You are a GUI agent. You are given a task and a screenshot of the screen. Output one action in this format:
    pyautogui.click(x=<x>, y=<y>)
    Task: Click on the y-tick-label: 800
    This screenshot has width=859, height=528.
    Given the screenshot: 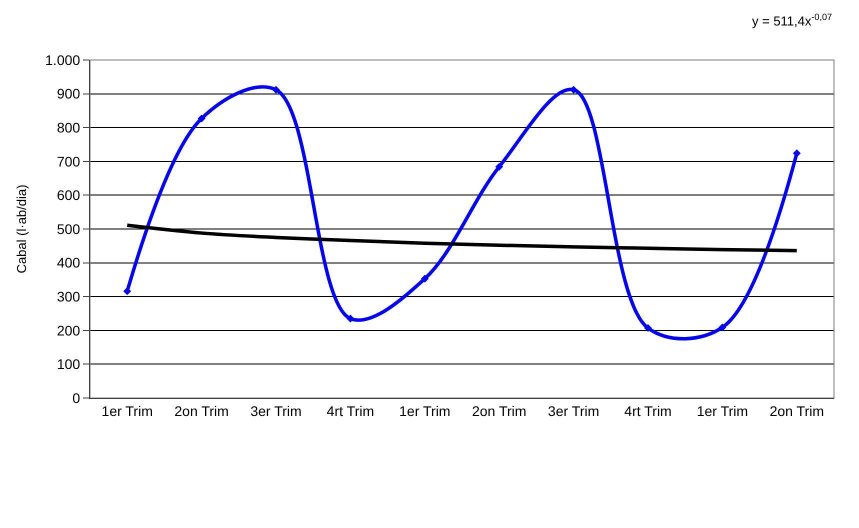 What is the action you would take?
    pyautogui.click(x=68, y=128)
    